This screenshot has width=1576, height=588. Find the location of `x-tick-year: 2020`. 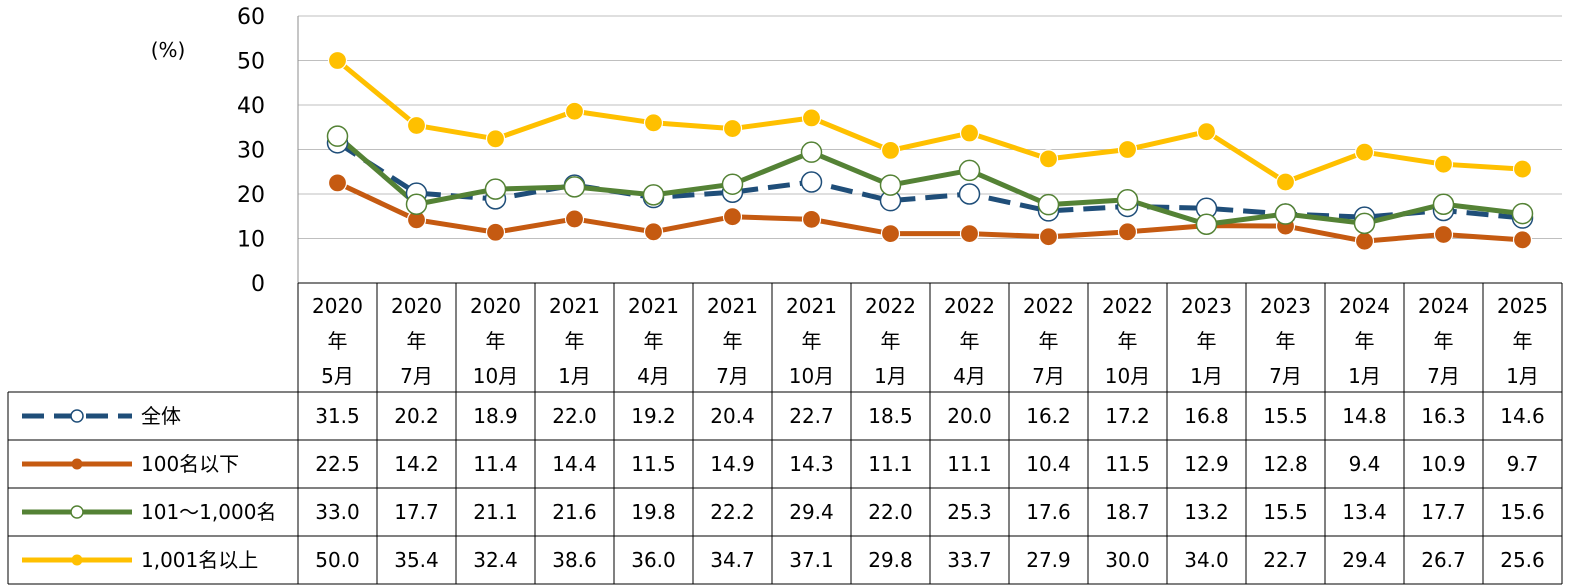

x-tick-year: 2020 is located at coordinates (495, 306).